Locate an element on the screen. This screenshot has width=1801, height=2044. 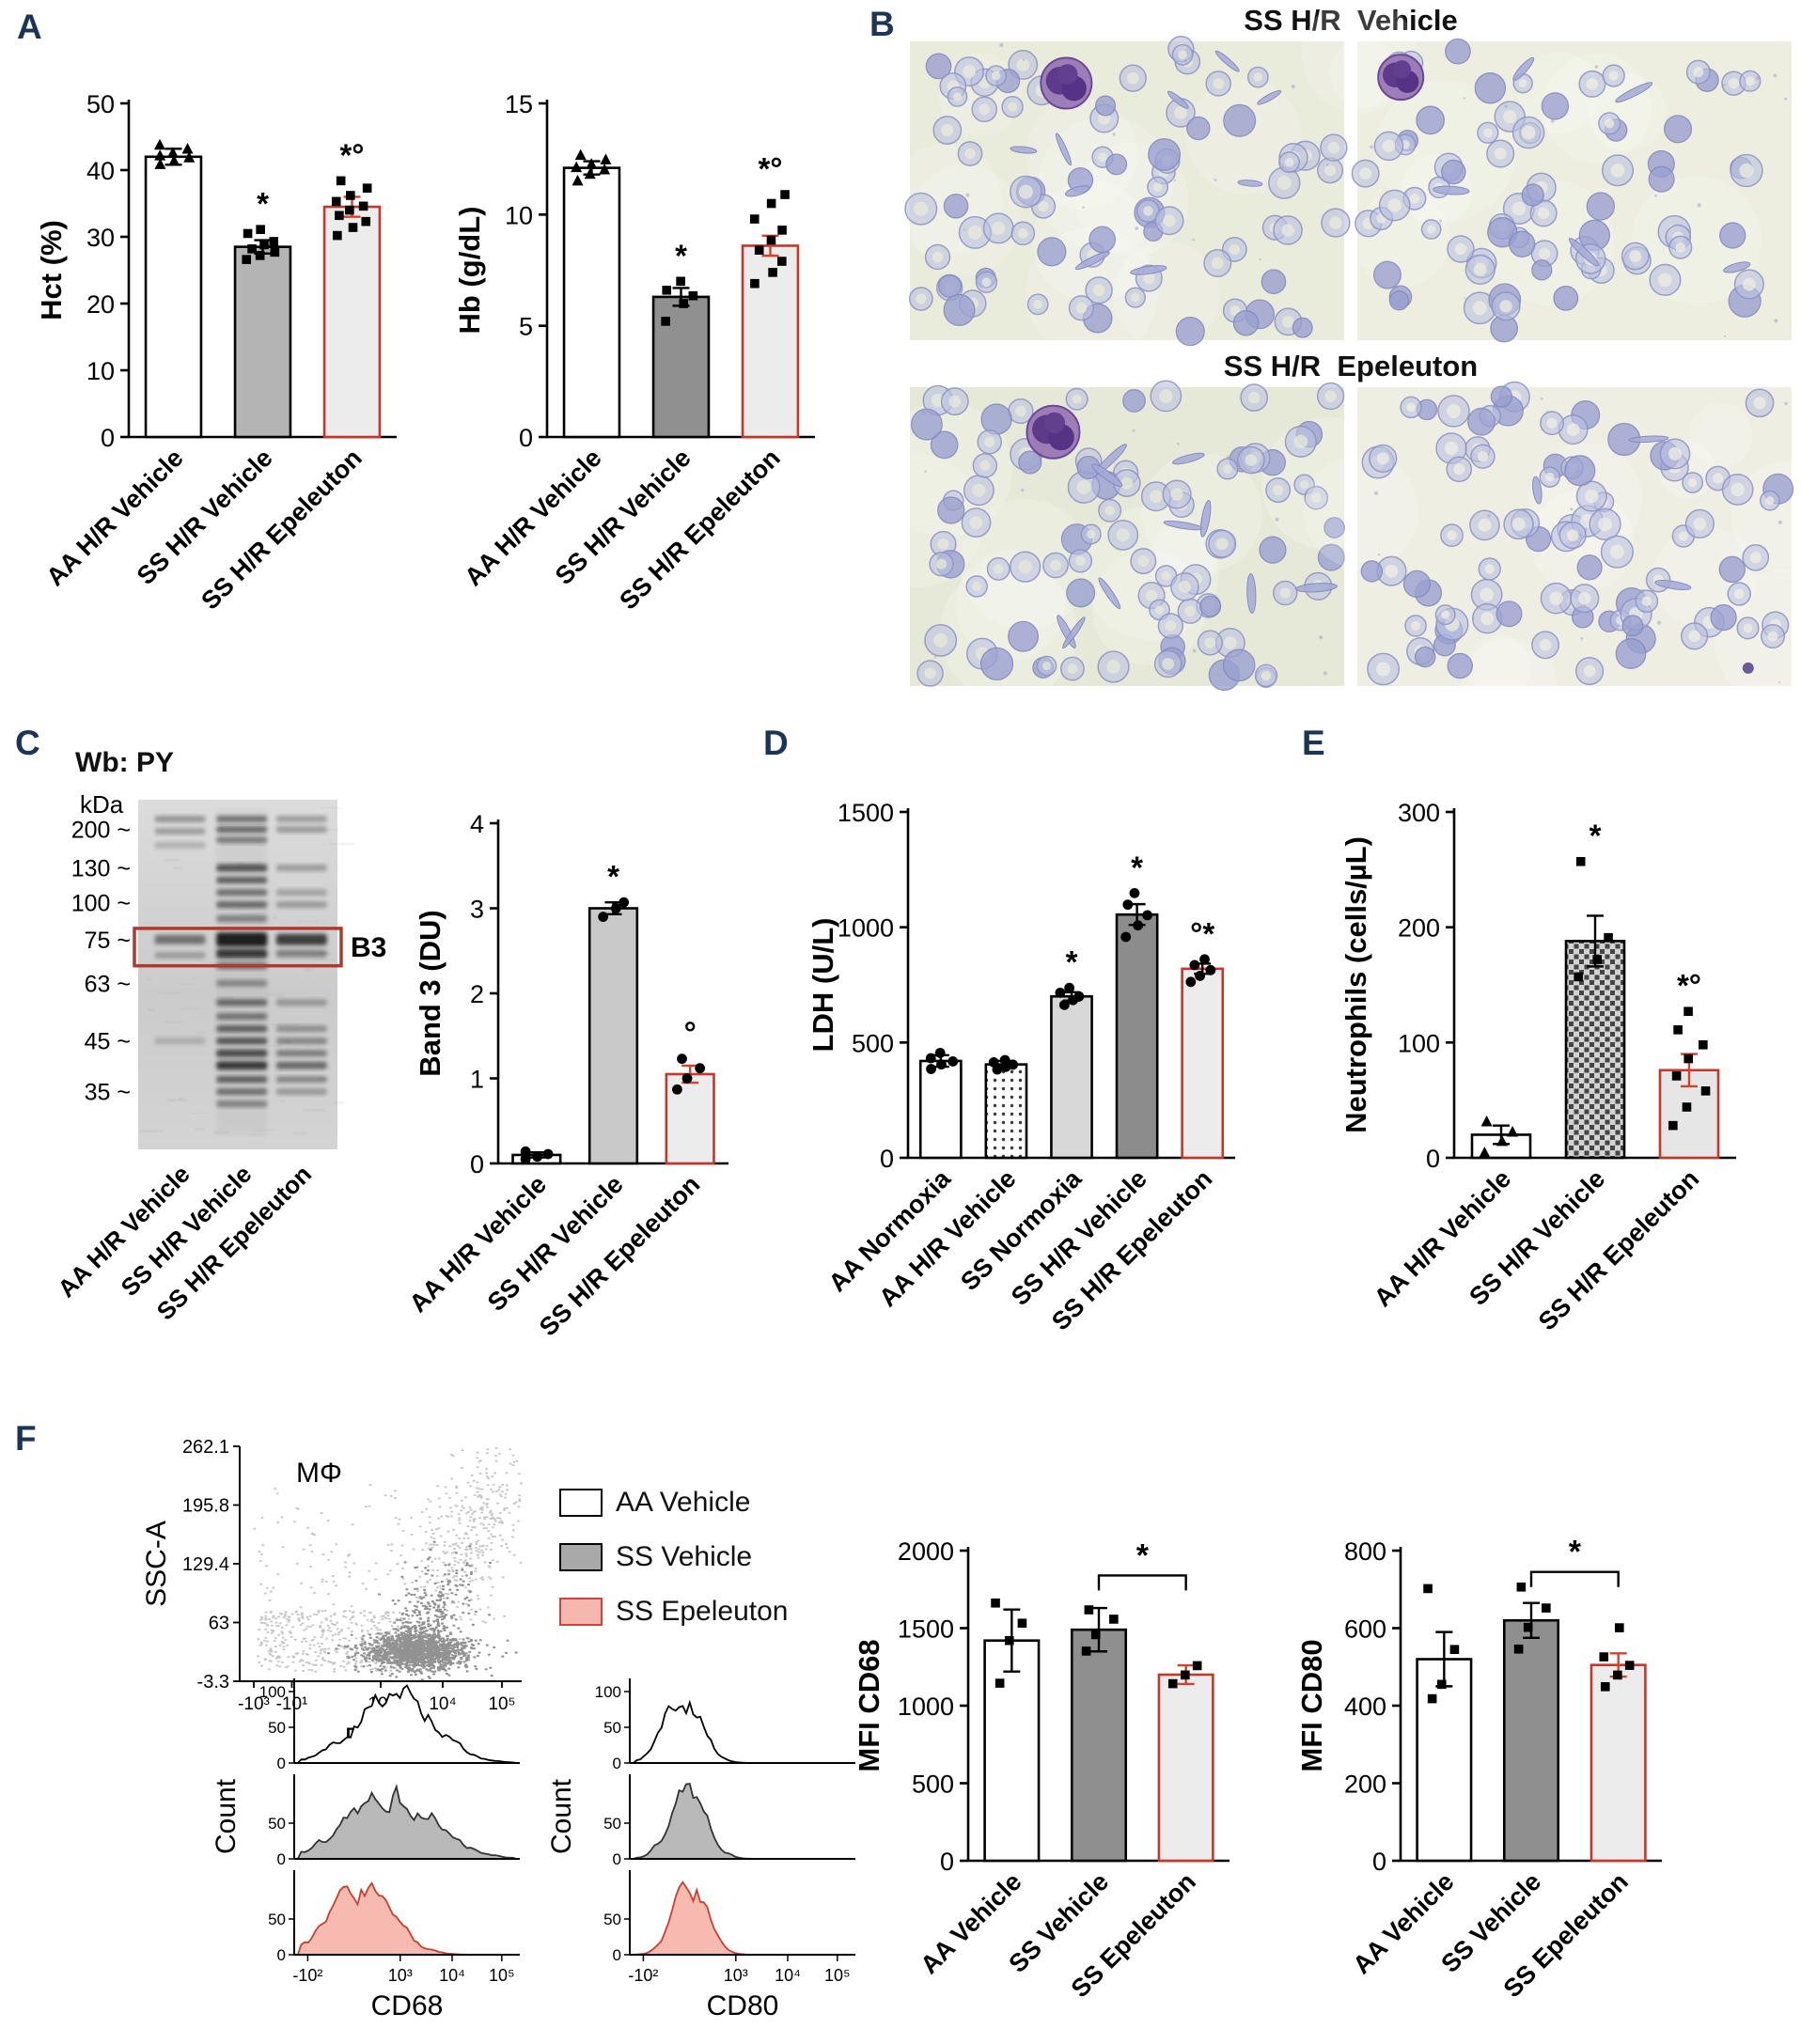
panel-d-label: D is located at coordinates (776, 743).